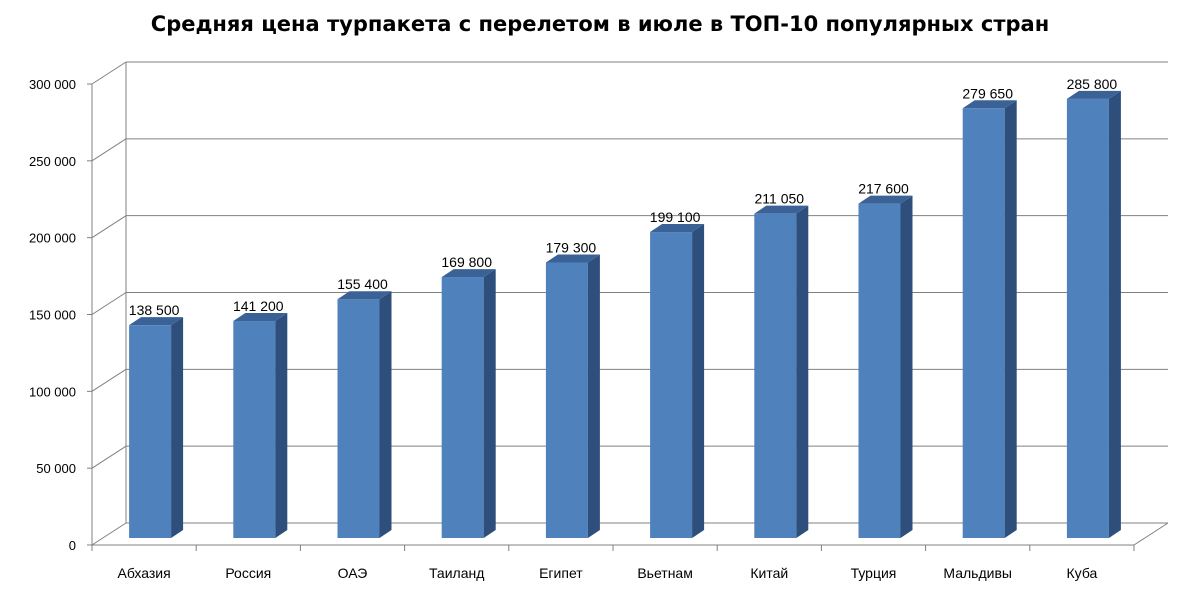  I want to click on data-label: 285 800, so click(1092, 84).